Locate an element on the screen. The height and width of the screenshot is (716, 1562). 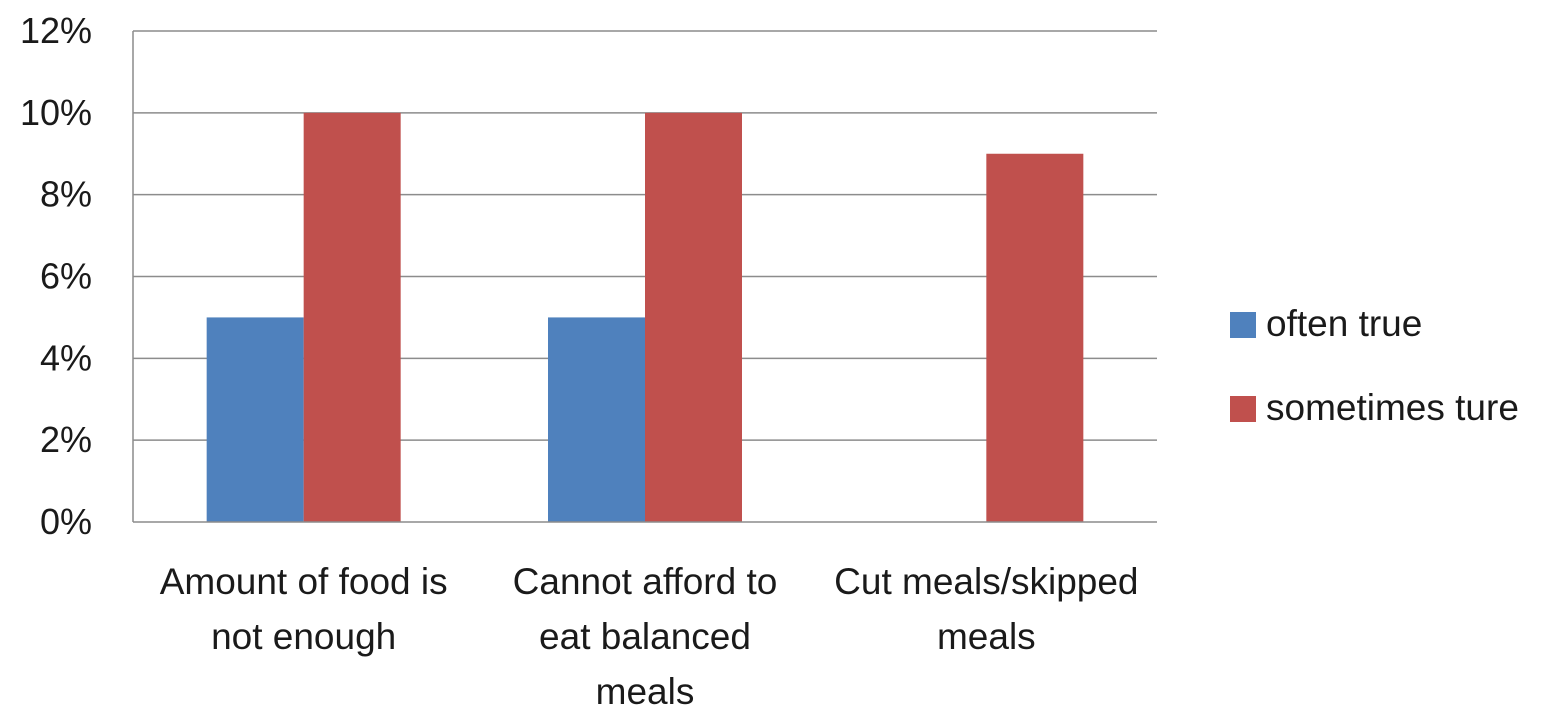
y-tick-label: 2% is located at coordinates (66, 439).